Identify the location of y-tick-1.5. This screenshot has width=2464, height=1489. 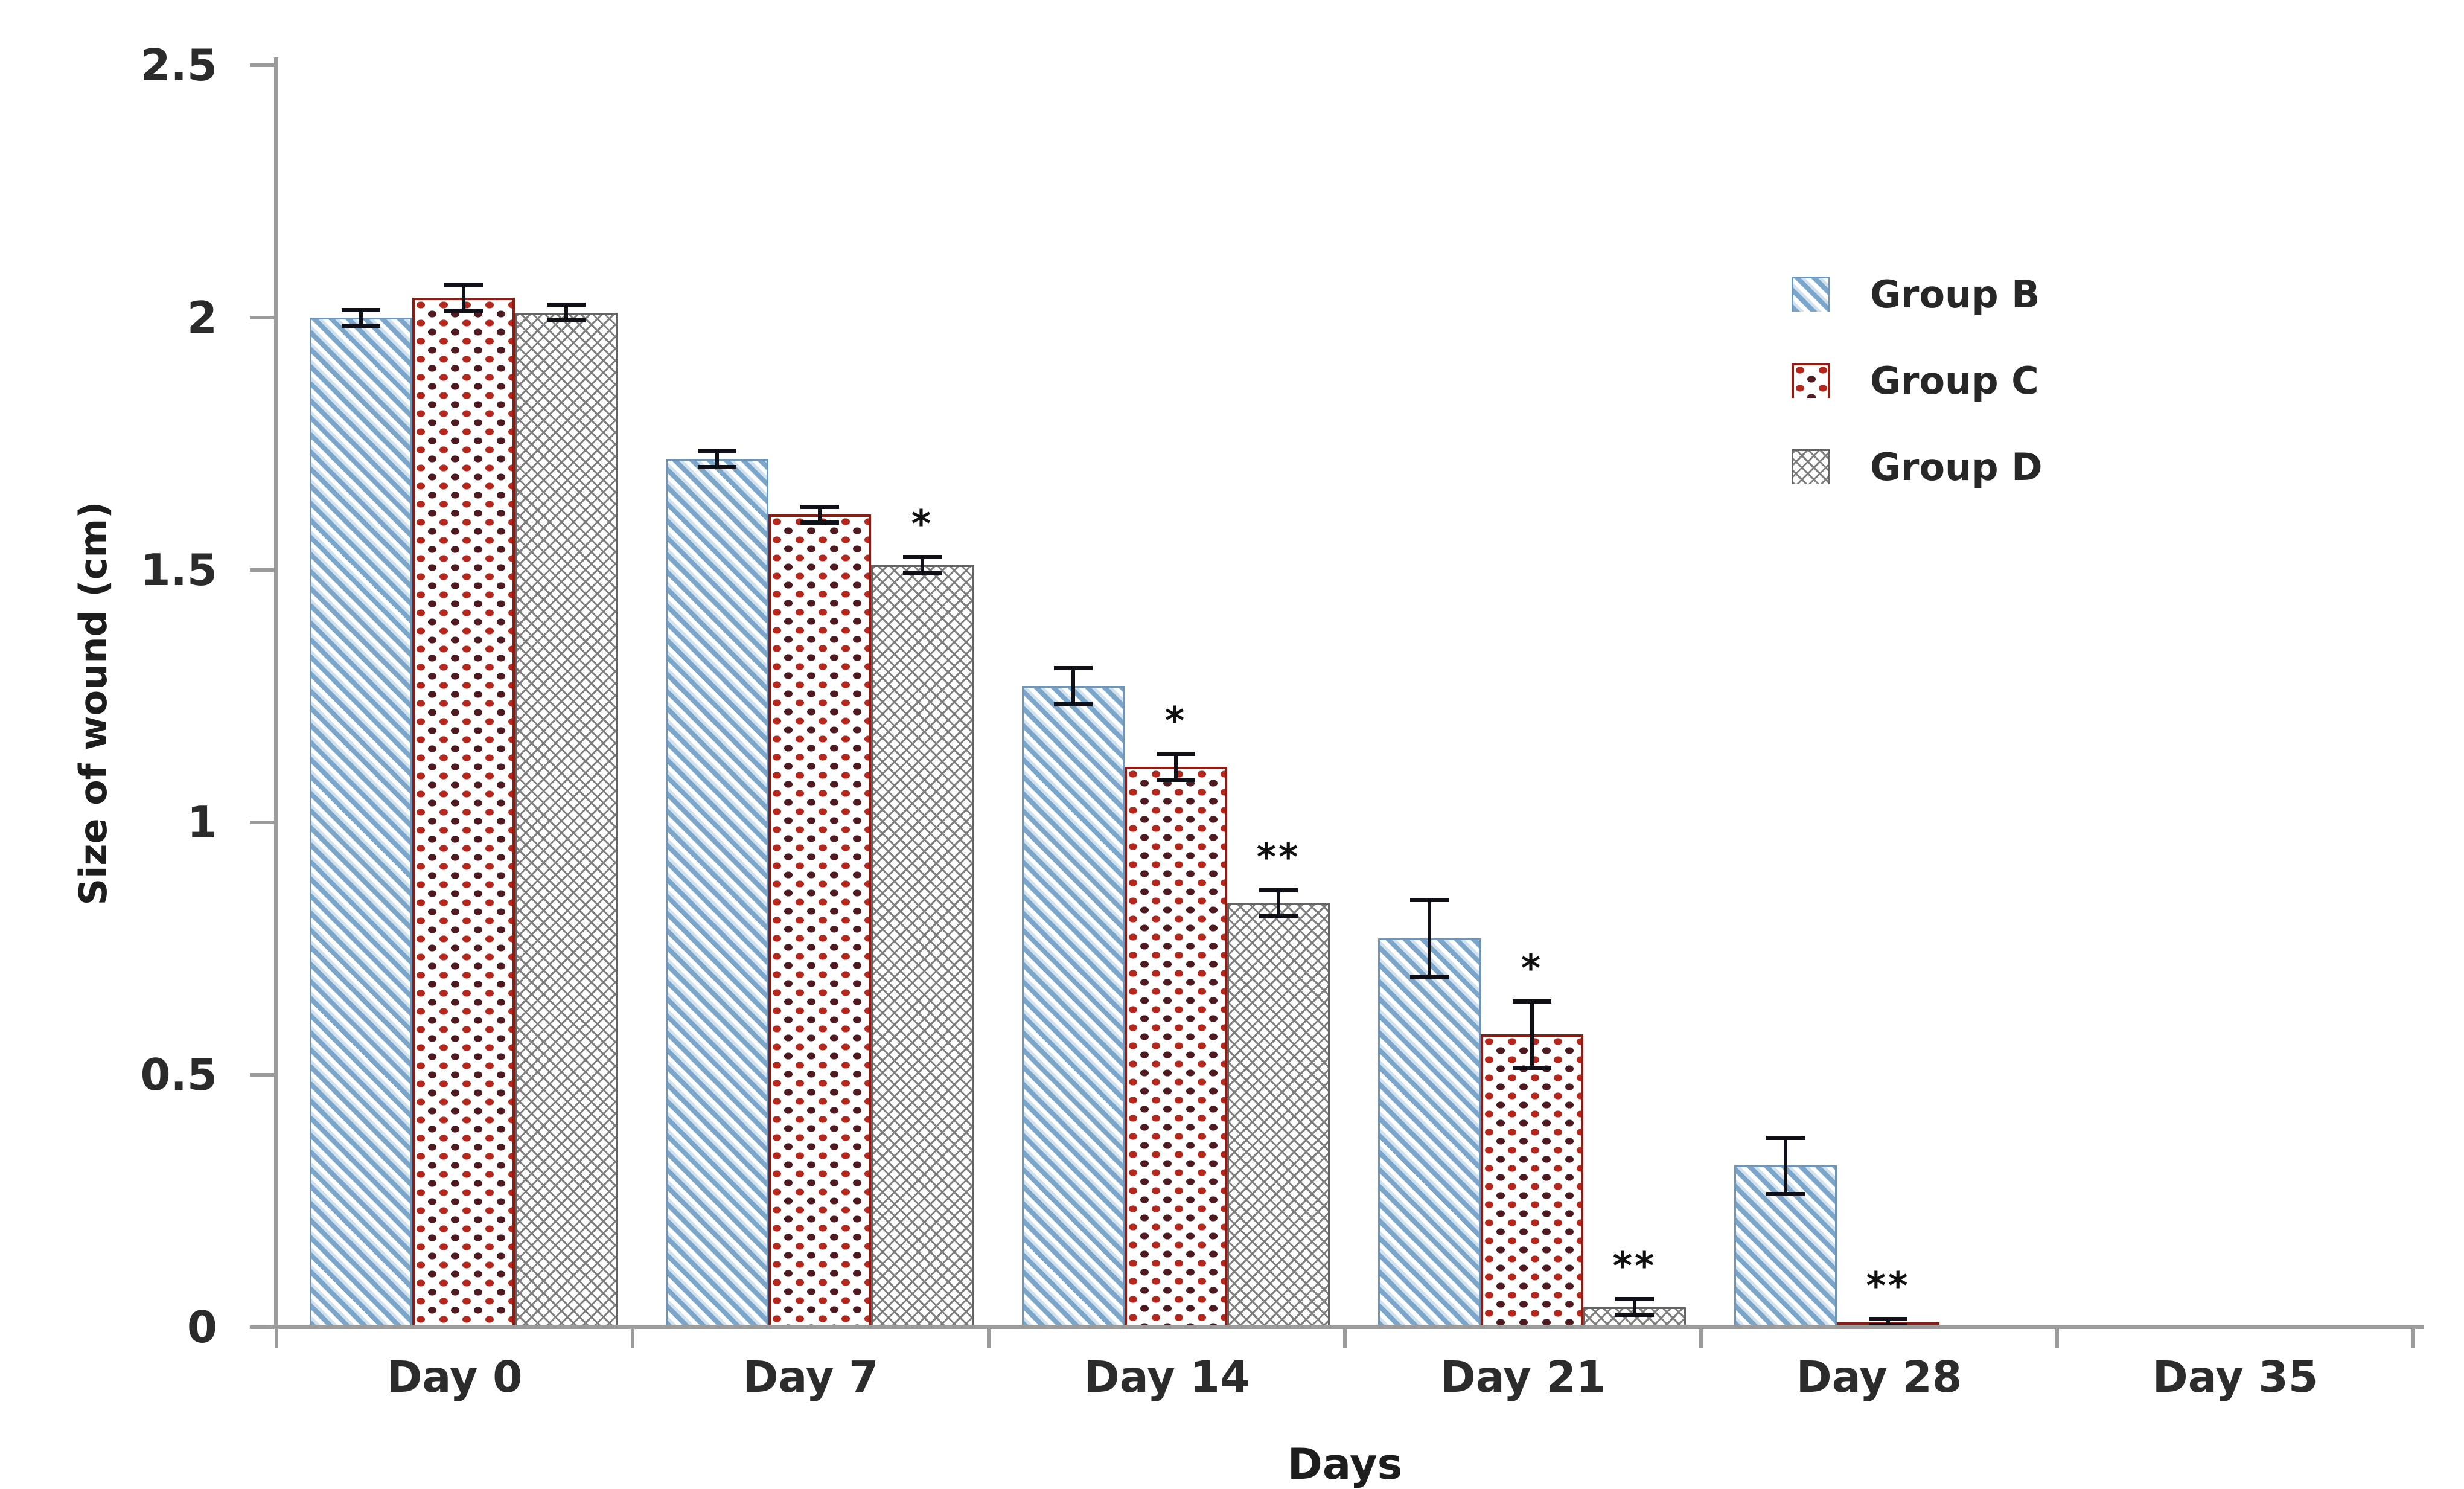
(263, 570).